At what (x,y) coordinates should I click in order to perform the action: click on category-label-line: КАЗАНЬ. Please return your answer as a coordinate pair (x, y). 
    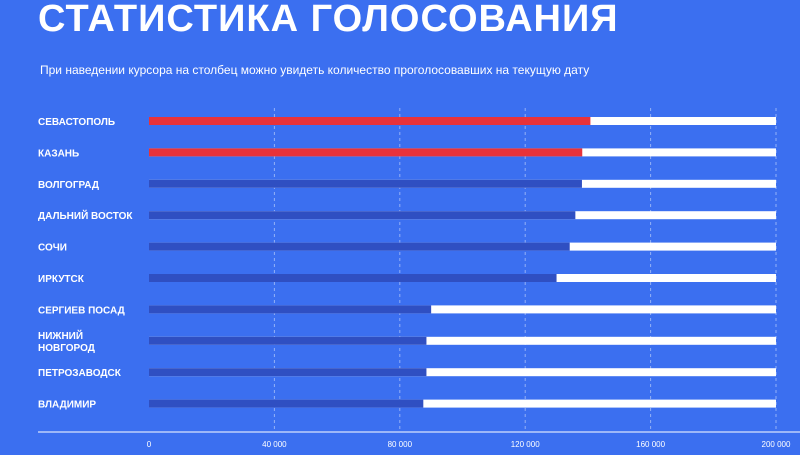
    Looking at the image, I should click on (58, 153).